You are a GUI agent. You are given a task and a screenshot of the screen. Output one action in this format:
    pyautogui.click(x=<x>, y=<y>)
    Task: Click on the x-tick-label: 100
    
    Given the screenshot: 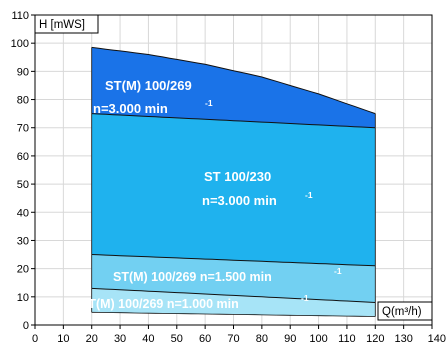 What is the action you would take?
    pyautogui.click(x=318, y=339)
    